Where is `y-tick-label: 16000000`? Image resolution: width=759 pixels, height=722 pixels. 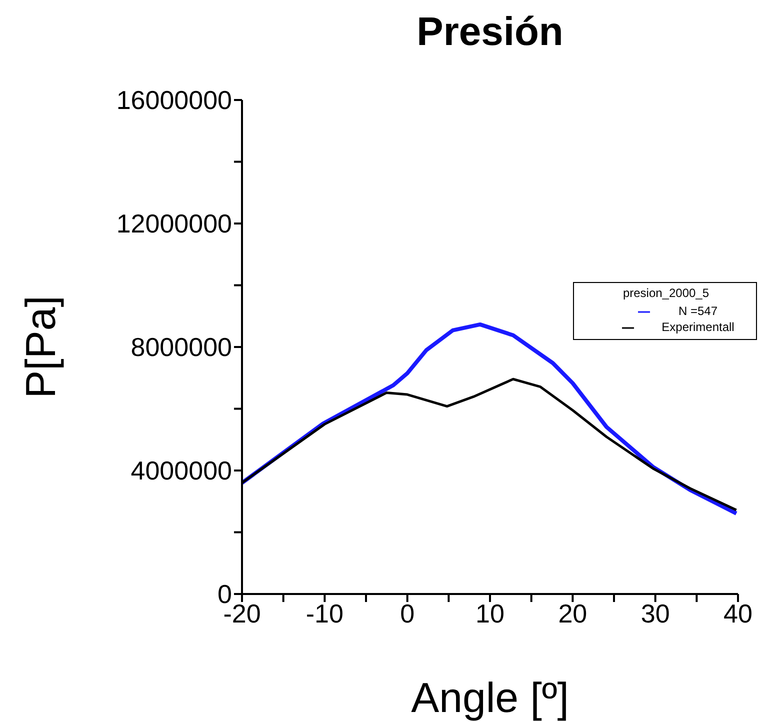
y-tick-label: 16000000 is located at coordinates (174, 100).